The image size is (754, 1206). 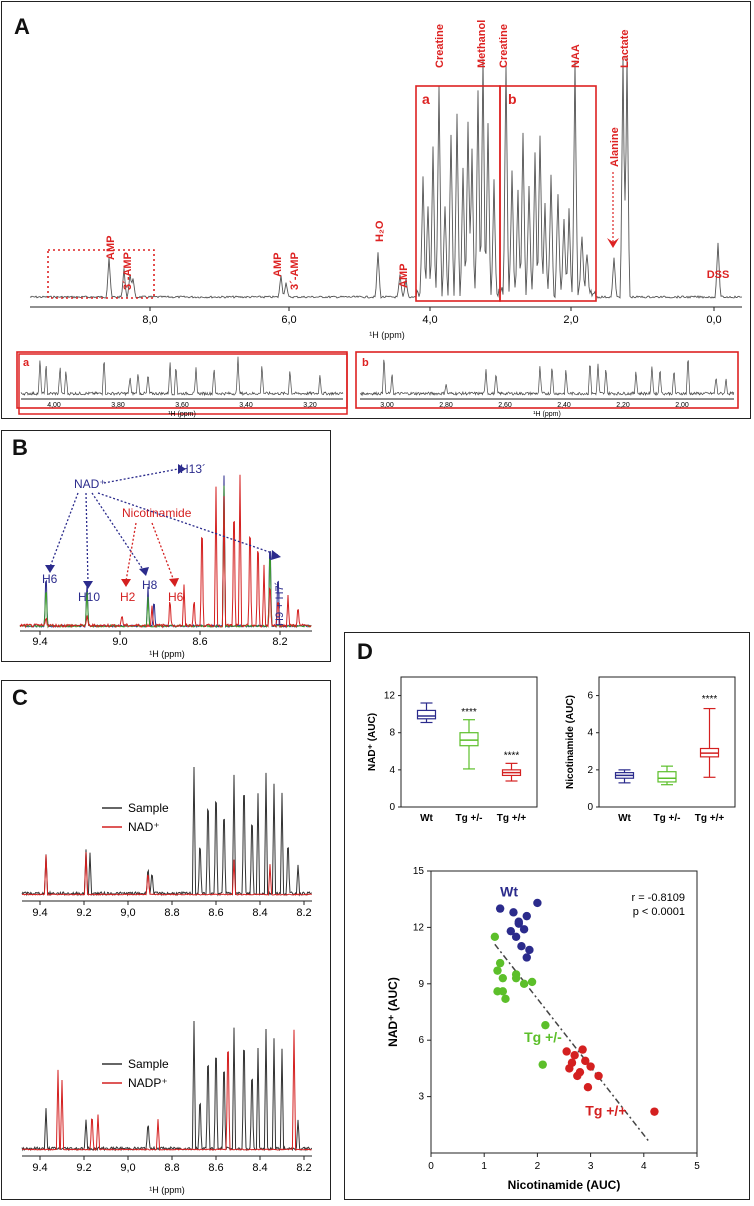 What do you see at coordinates (605, 1110) in the screenshot?
I see `scatter-legend-tg-hom: Tg +/+` at bounding box center [605, 1110].